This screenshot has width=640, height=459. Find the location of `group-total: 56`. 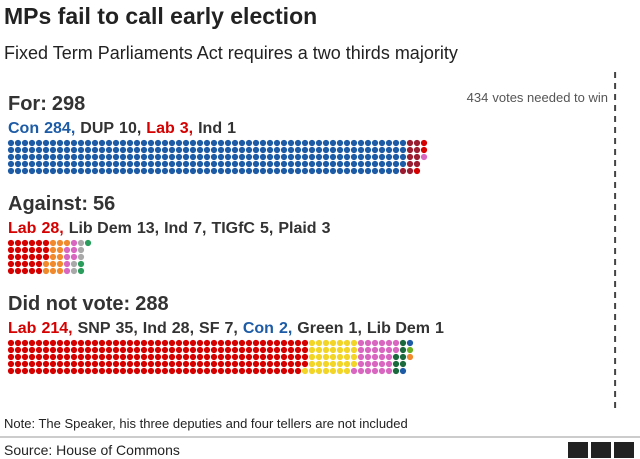

group-total: 56 is located at coordinates (104, 204).